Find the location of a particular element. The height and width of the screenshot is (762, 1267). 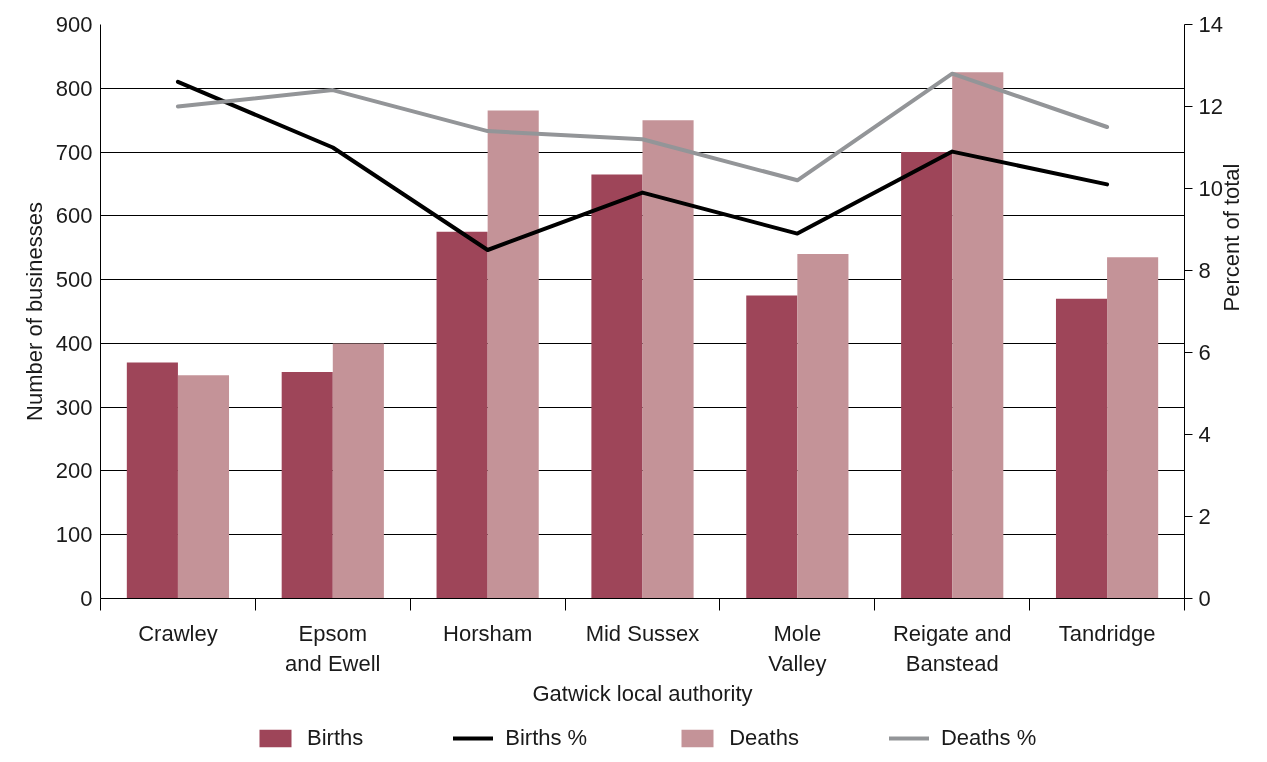

y-tick-label: 600 is located at coordinates (74, 216).